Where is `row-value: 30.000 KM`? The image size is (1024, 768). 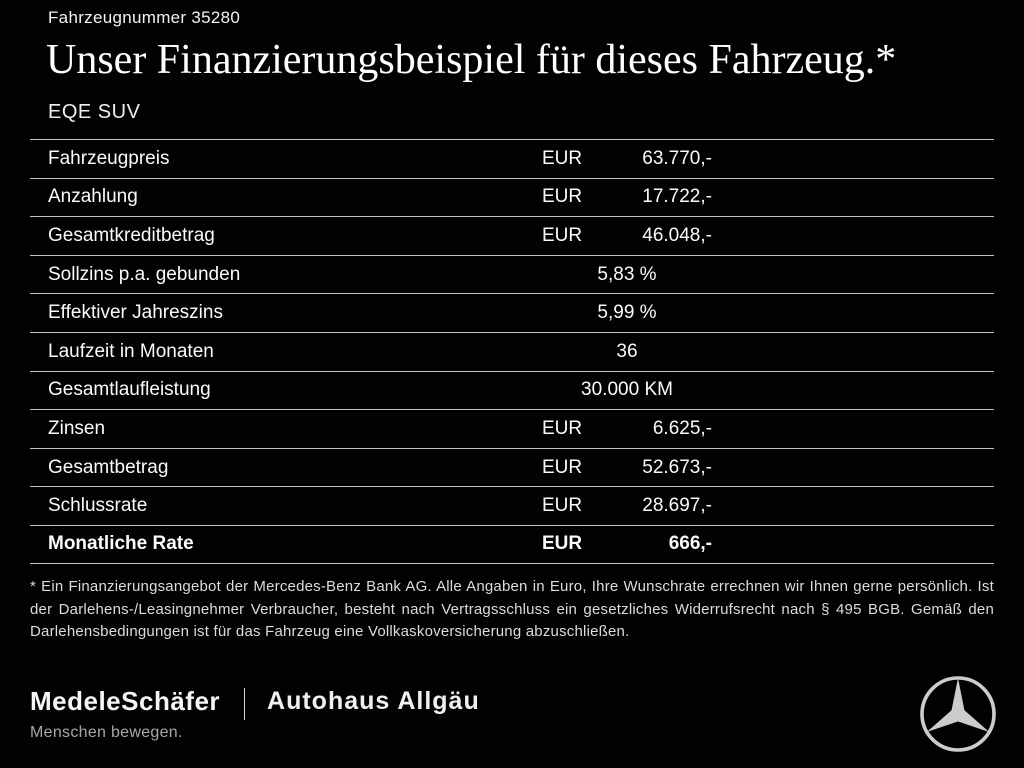 row-value: 30.000 KM is located at coordinates (627, 390).